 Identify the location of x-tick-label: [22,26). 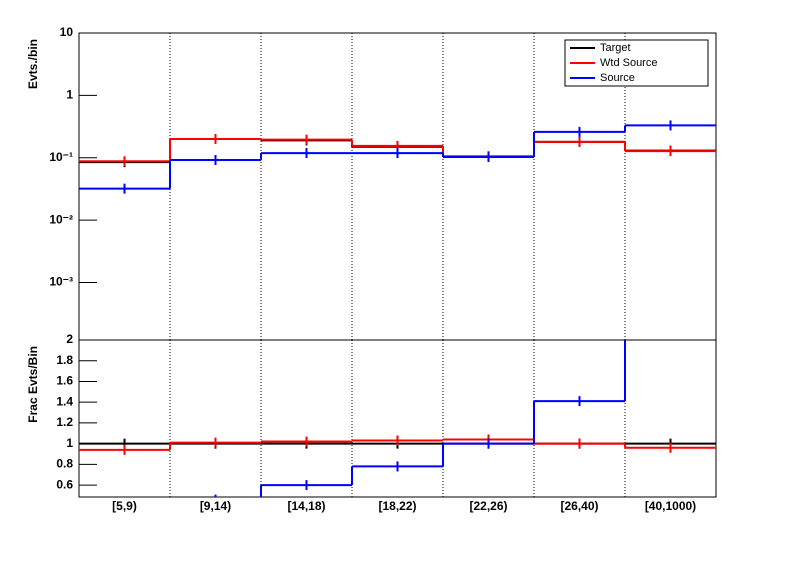
(488, 506).